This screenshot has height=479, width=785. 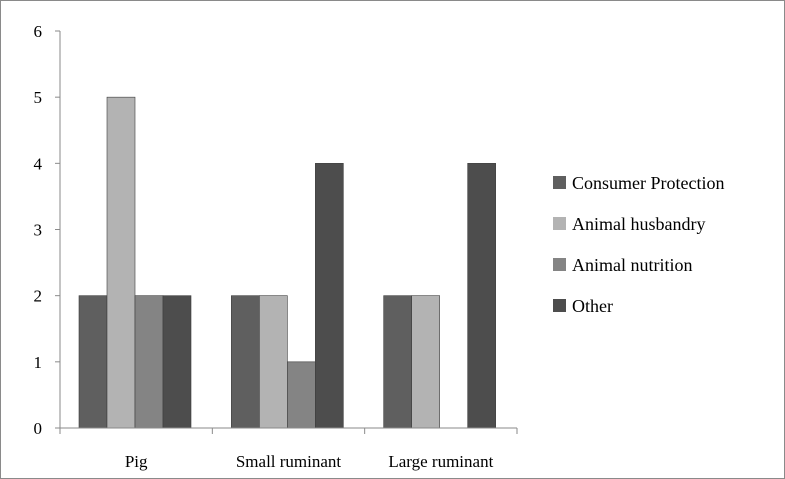 What do you see at coordinates (38, 428) in the screenshot?
I see `y-tick-label: 0` at bounding box center [38, 428].